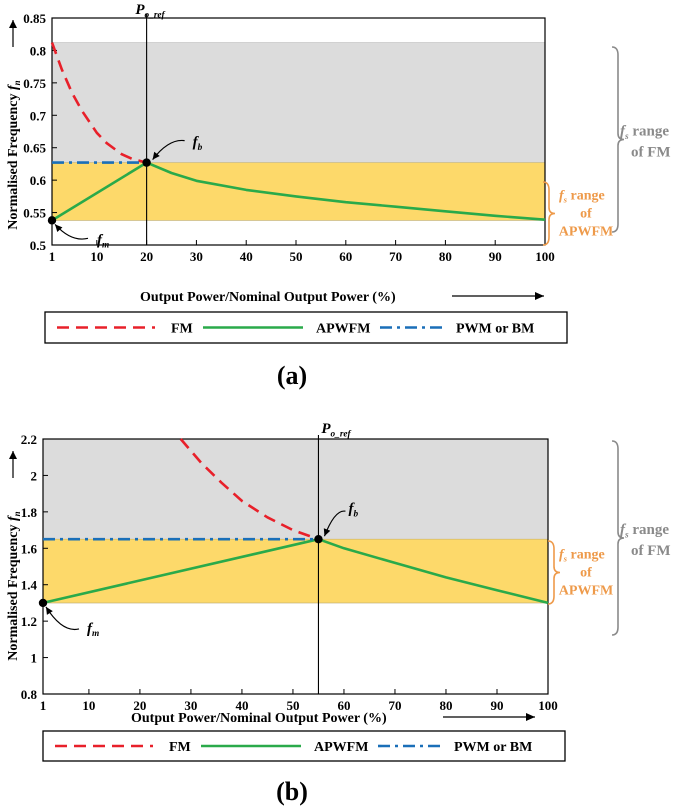 The image size is (685, 810). Describe the element at coordinates (29, 621) in the screenshot. I see `y-tick-label: 1.2` at that location.